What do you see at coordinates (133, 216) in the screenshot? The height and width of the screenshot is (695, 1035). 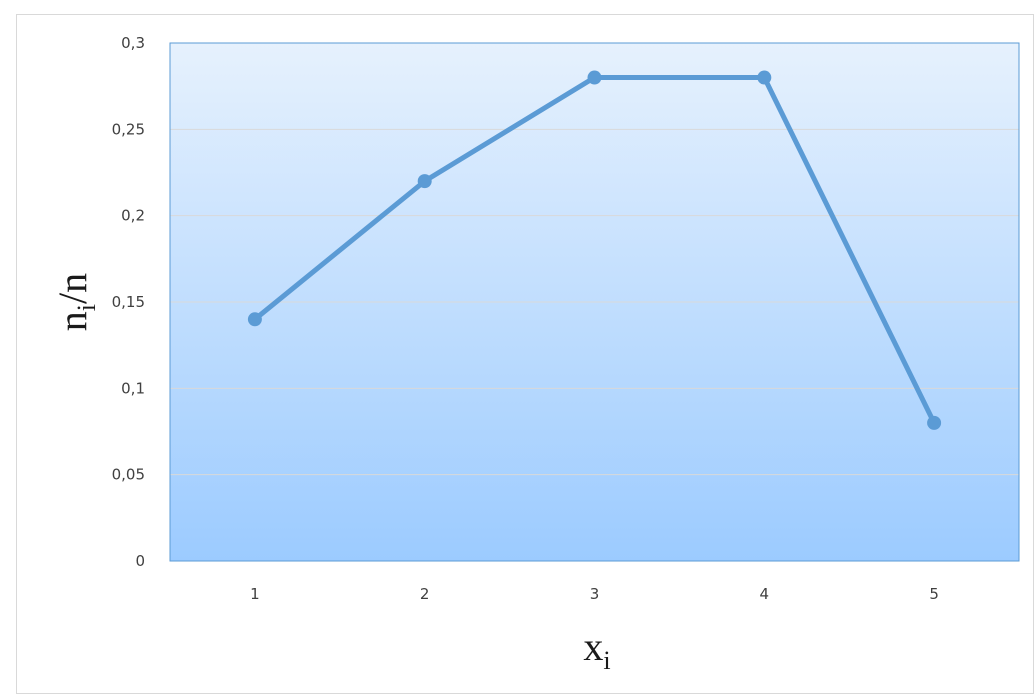 I see `y-tick-label: 0,2` at bounding box center [133, 216].